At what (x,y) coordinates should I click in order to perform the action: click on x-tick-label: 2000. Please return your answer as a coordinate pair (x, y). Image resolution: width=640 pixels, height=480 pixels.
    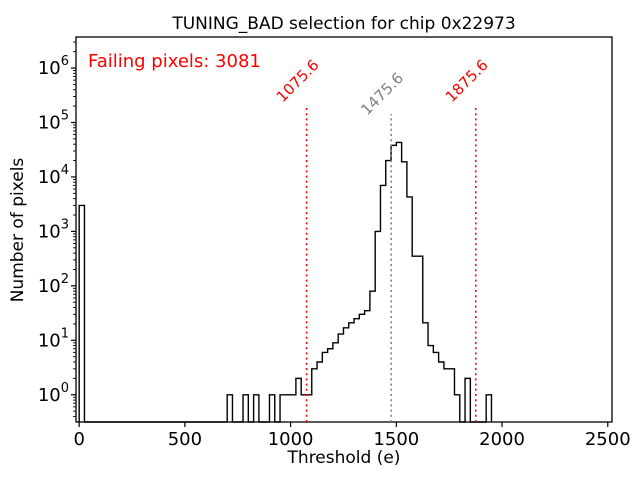
    Looking at the image, I should click on (502, 439).